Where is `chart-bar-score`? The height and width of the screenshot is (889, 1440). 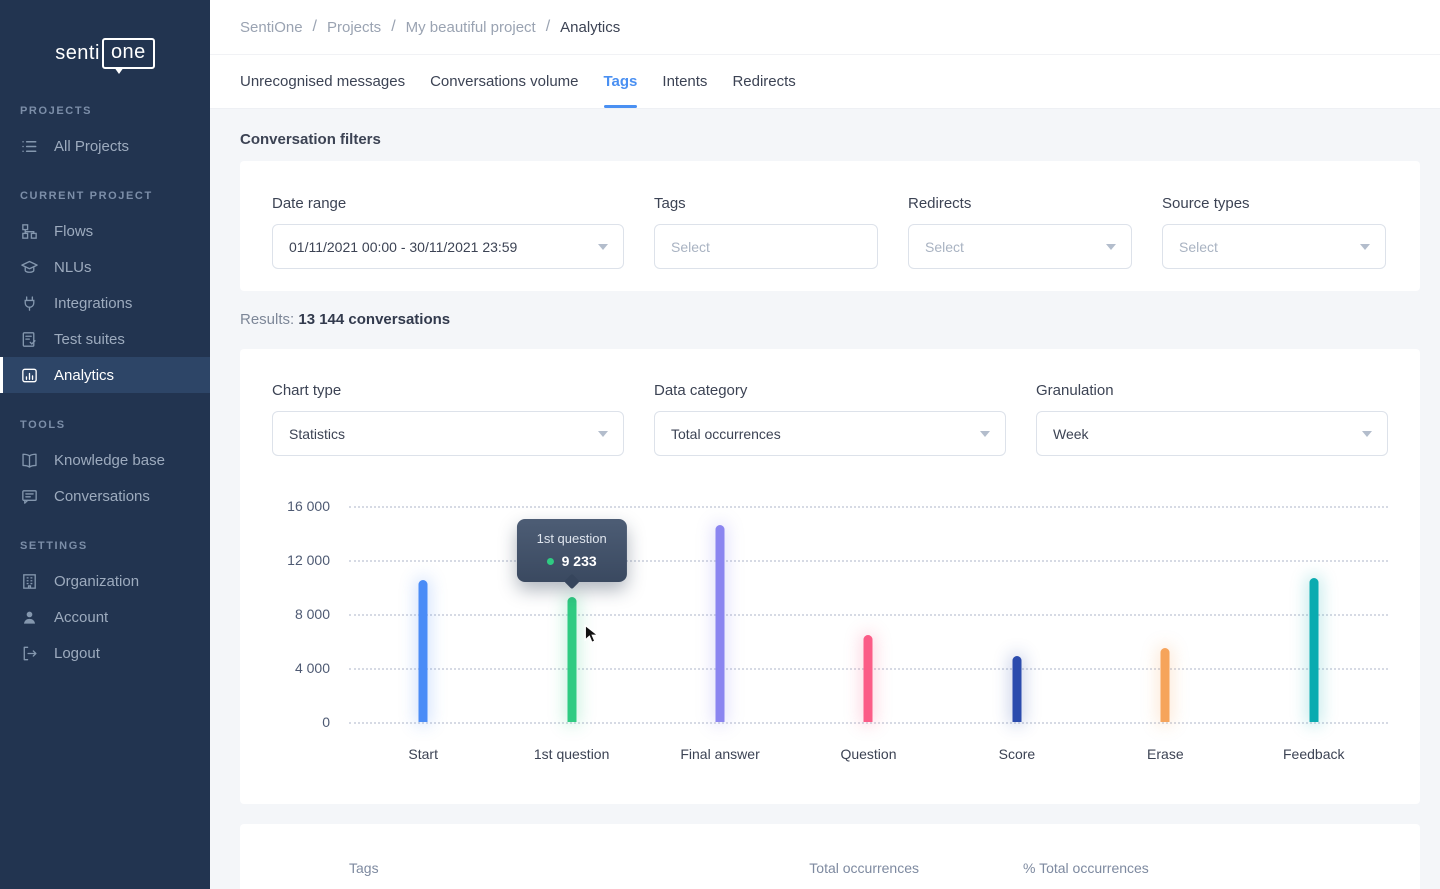 chart-bar-score is located at coordinates (1017, 688).